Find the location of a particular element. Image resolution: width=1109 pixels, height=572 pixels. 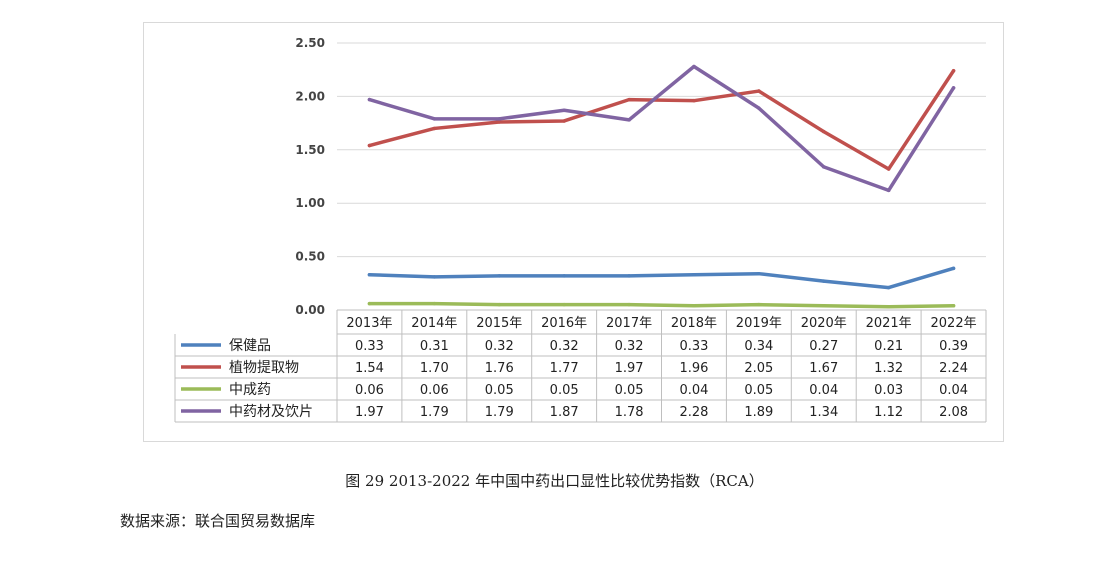

data-label: 1.76 is located at coordinates (499, 368).